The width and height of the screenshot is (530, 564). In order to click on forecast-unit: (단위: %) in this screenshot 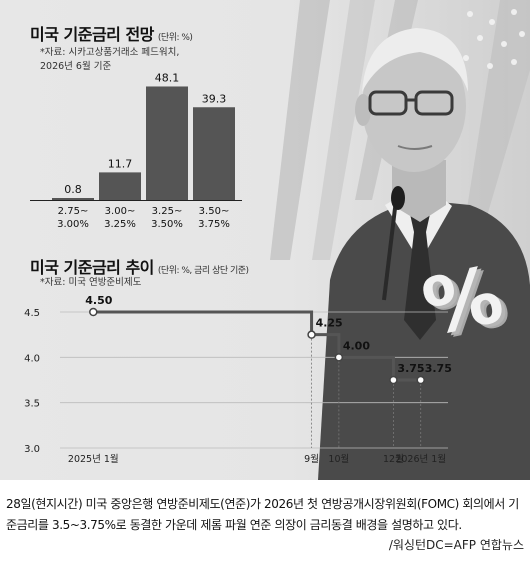, I will do `click(175, 38)`.